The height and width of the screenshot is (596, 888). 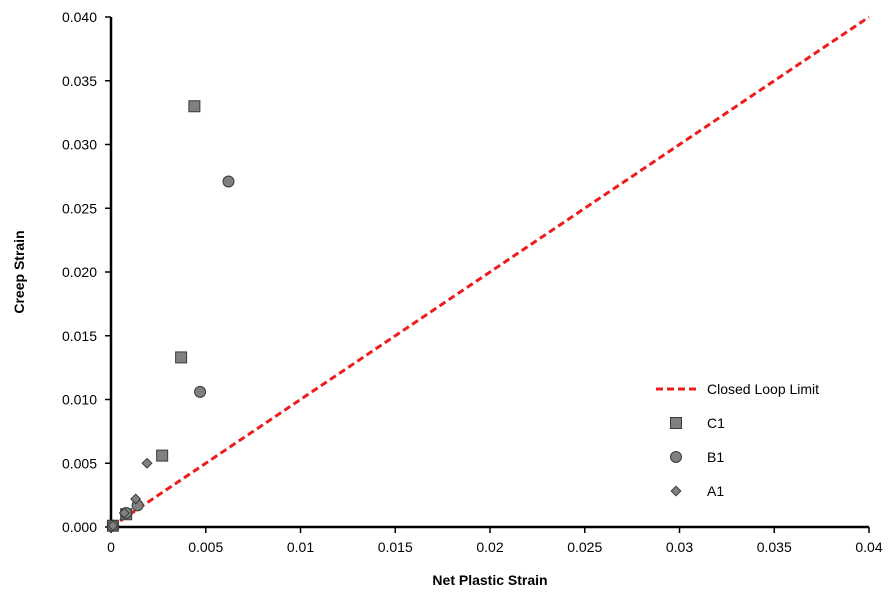 What do you see at coordinates (697, 423) in the screenshot?
I see `legend-entry: C1` at bounding box center [697, 423].